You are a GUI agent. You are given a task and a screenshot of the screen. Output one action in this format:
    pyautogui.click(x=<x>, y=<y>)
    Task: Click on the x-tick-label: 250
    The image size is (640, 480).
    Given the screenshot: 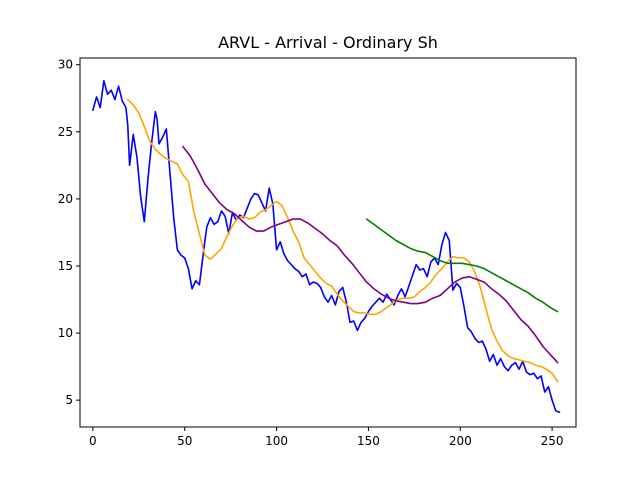 What is the action you would take?
    pyautogui.click(x=552, y=441)
    